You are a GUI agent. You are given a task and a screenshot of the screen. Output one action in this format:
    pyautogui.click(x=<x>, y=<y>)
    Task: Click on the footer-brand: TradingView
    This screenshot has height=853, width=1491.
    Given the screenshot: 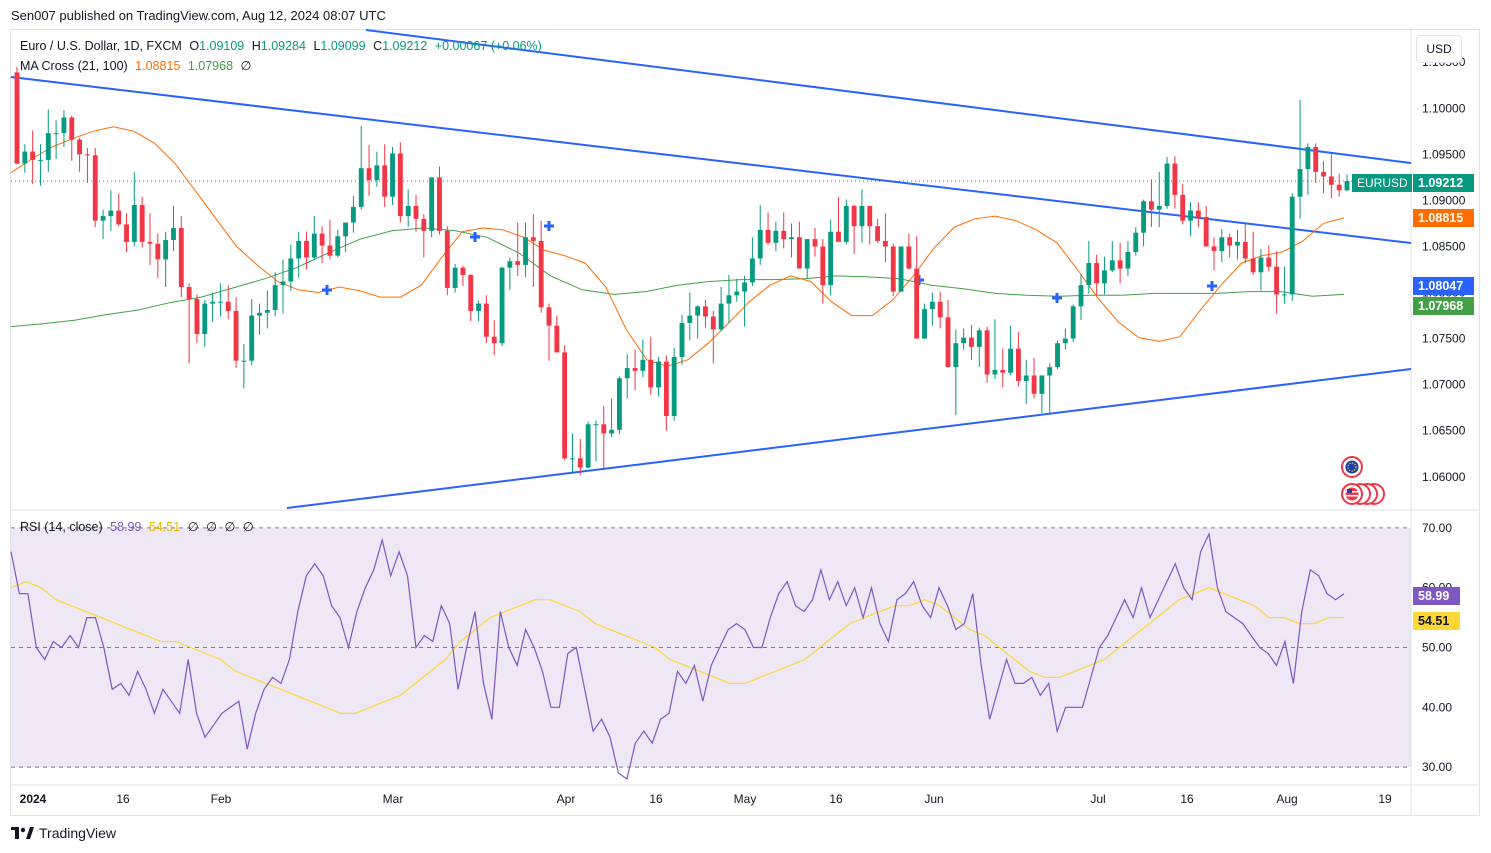 What is the action you would take?
    pyautogui.click(x=63, y=833)
    